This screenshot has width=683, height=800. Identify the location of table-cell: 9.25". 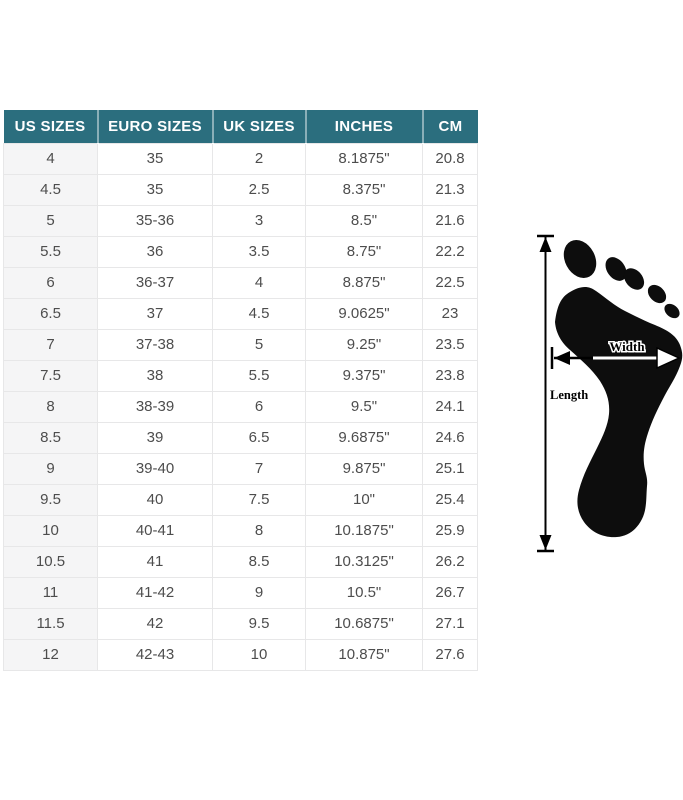
(364, 345).